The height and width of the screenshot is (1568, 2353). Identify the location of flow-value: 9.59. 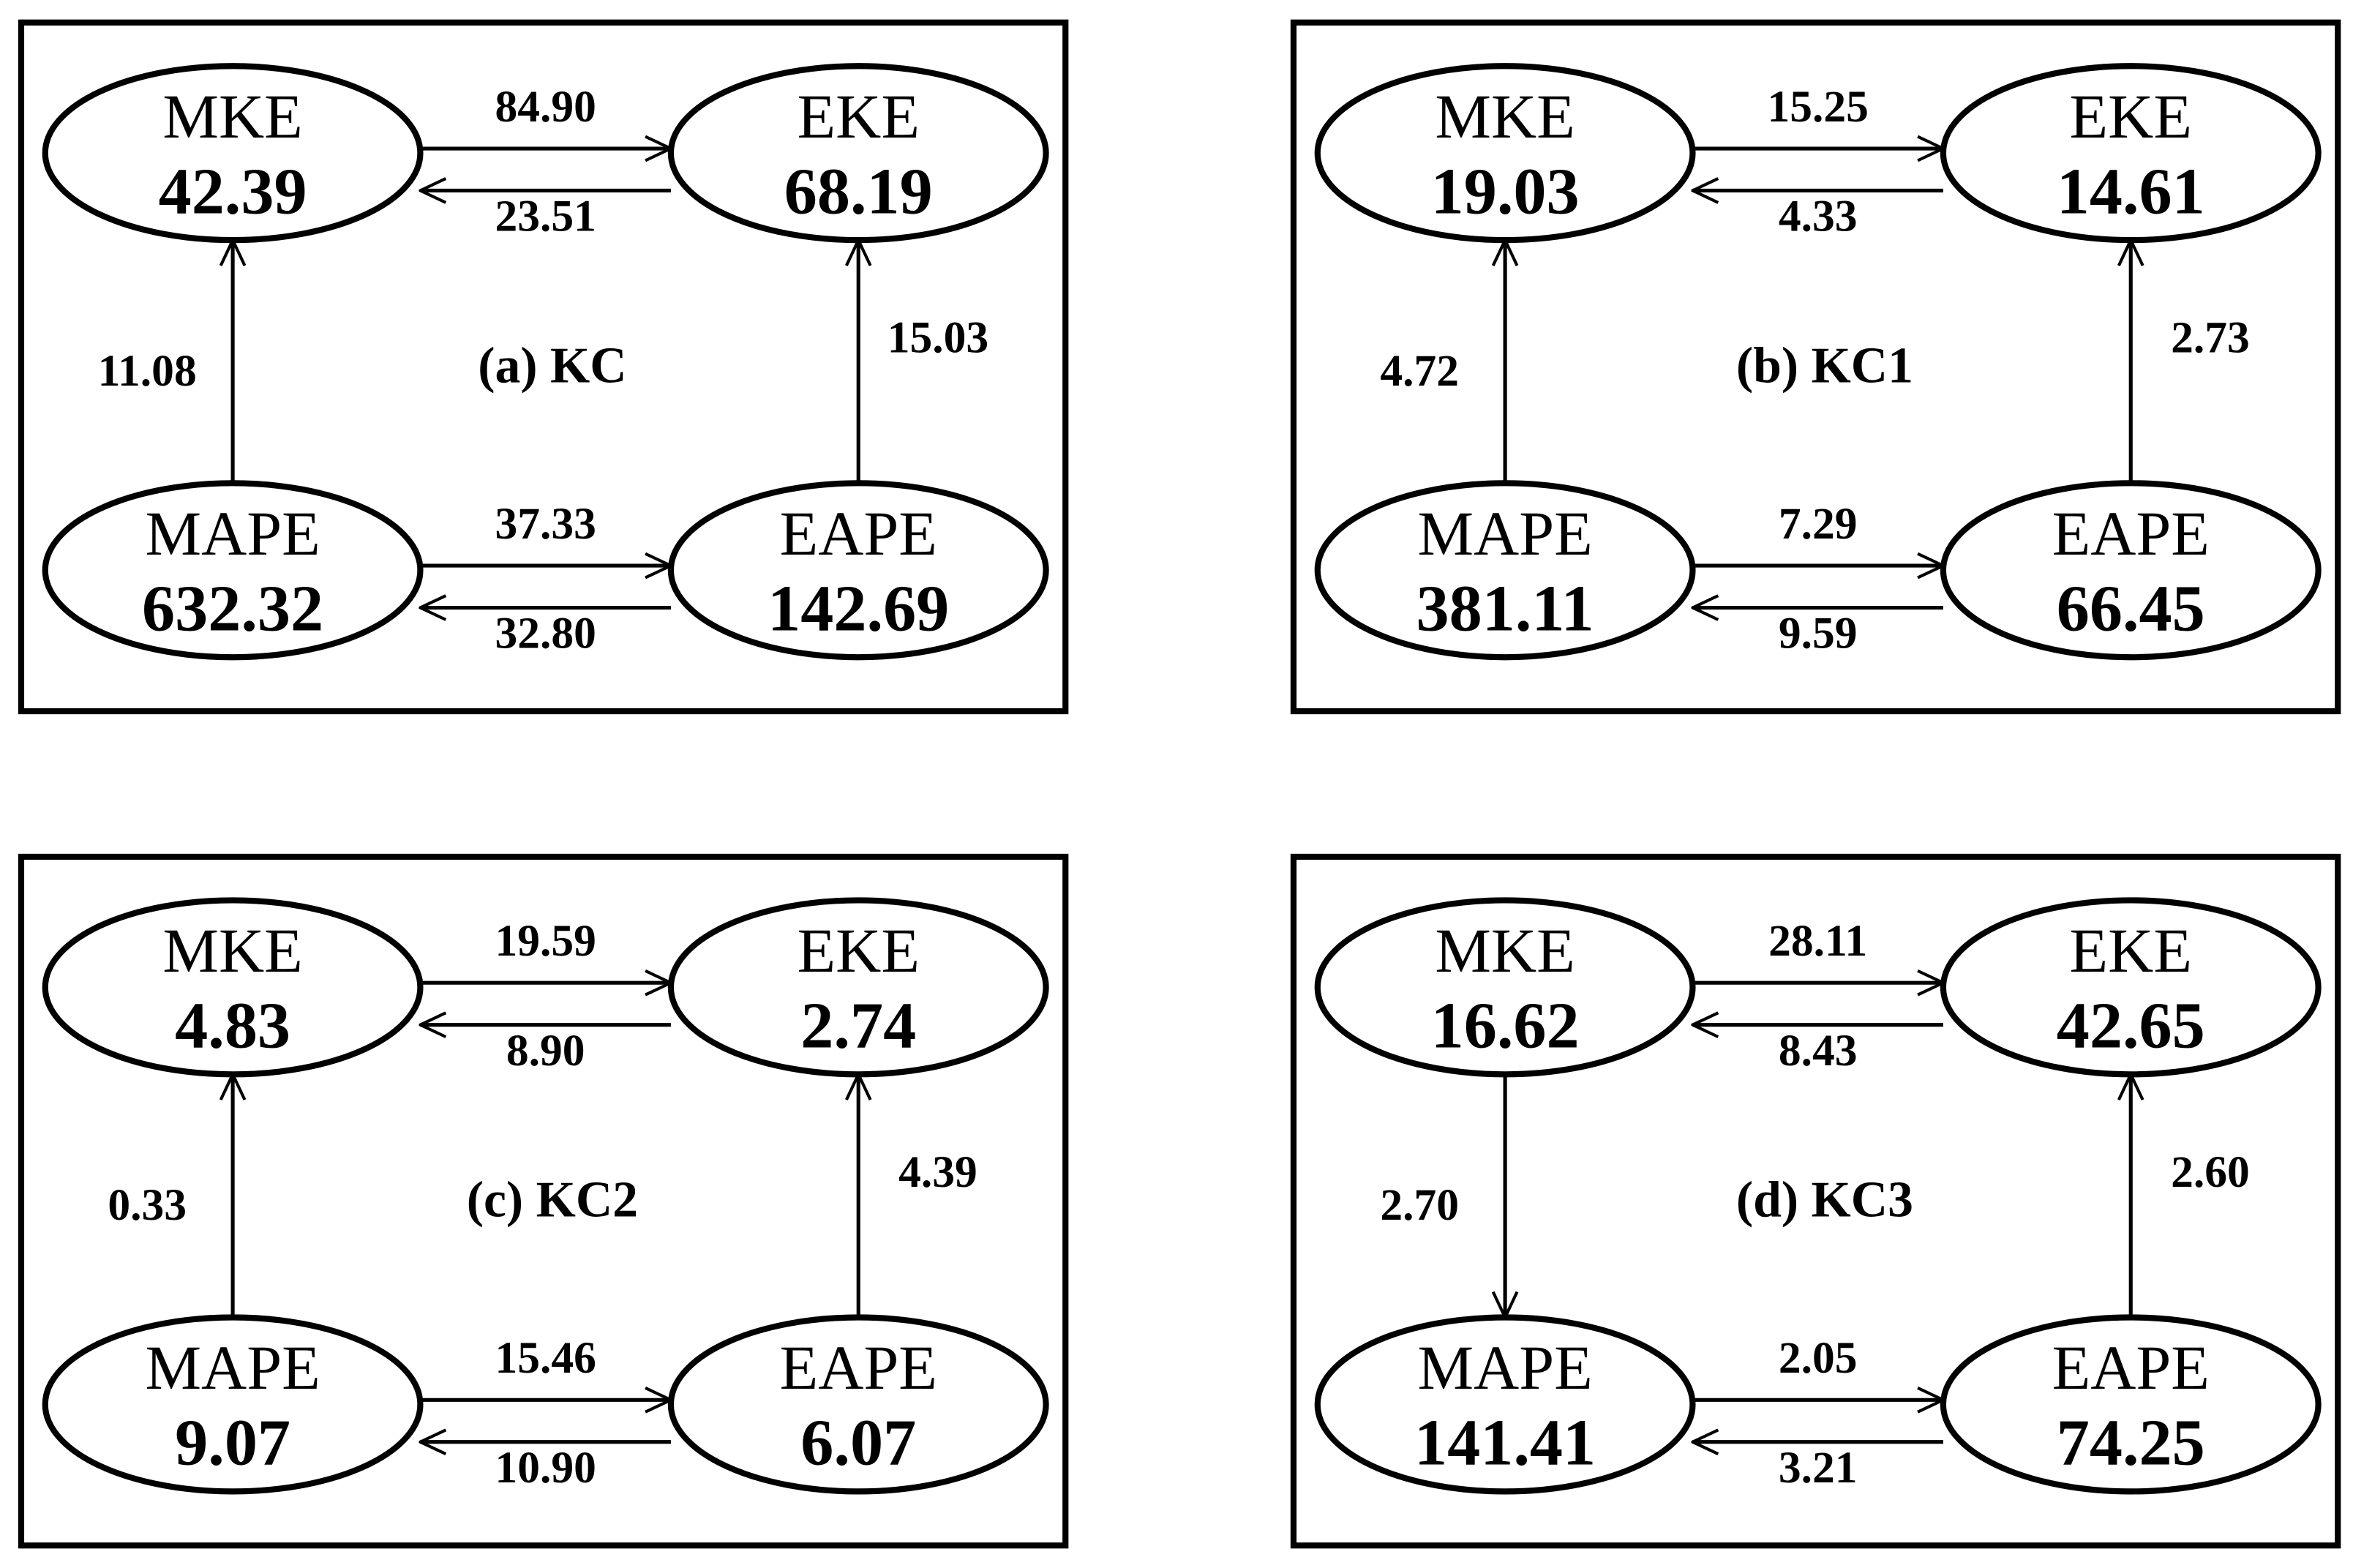
(1818, 634).